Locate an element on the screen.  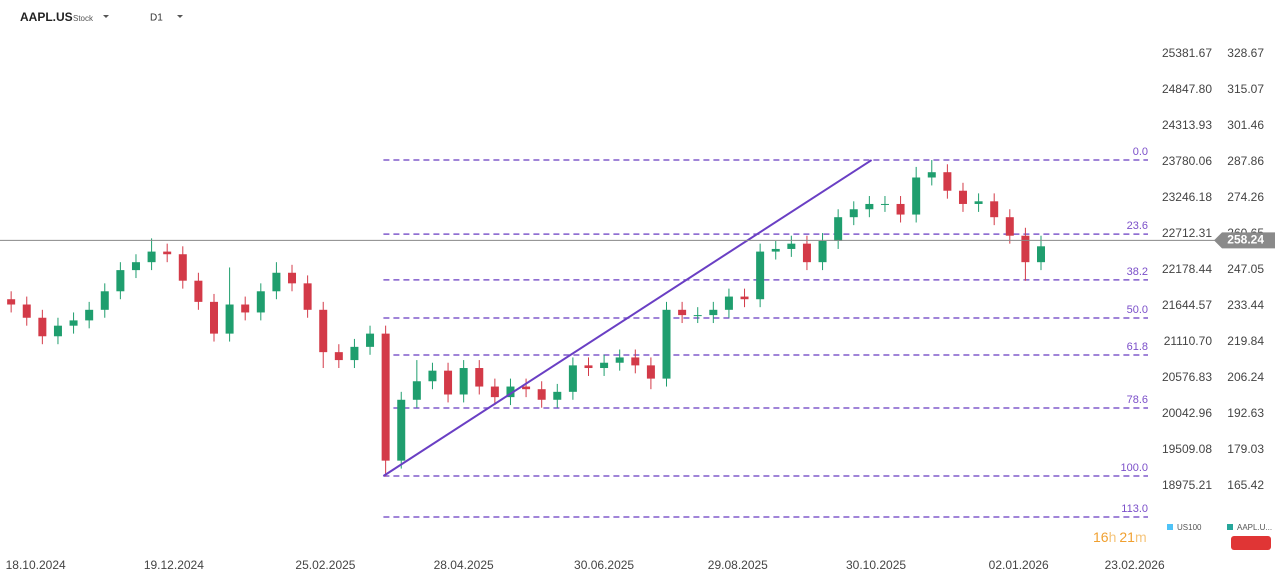
y2-tick-label: 20576.83 is located at coordinates (1187, 377).